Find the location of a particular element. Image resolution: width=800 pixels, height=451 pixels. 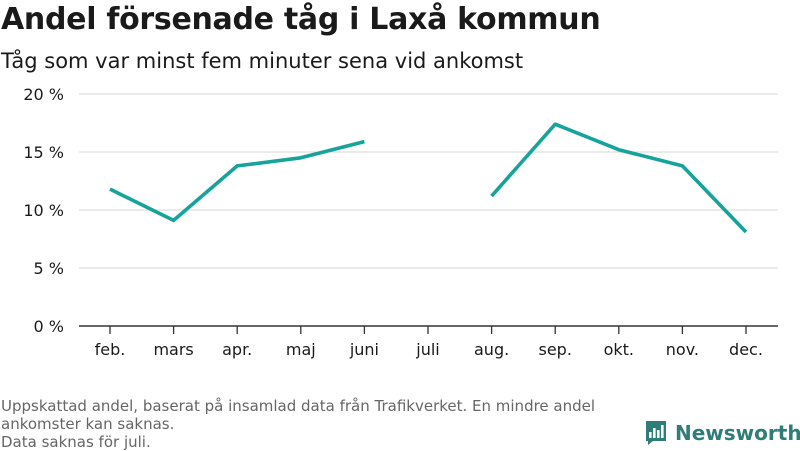

y-tick-label: 5 % is located at coordinates (49, 268).